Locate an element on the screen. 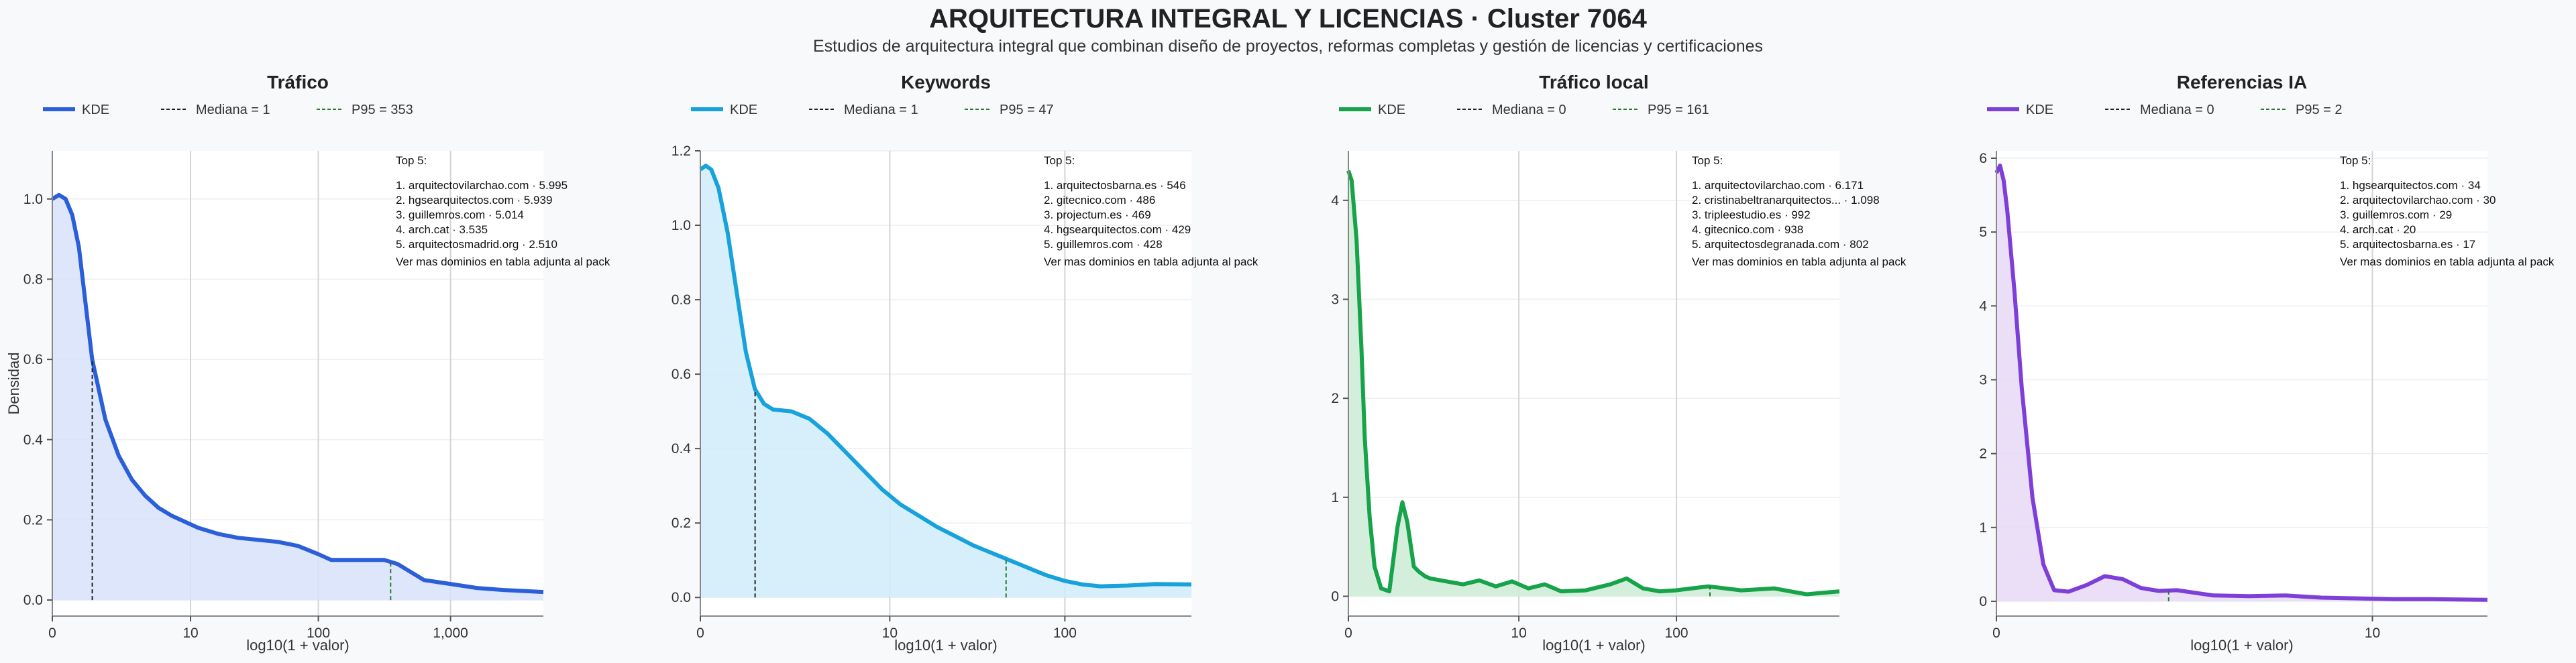  top5-item: 4. arch.cat · 3.535 is located at coordinates (442, 230).